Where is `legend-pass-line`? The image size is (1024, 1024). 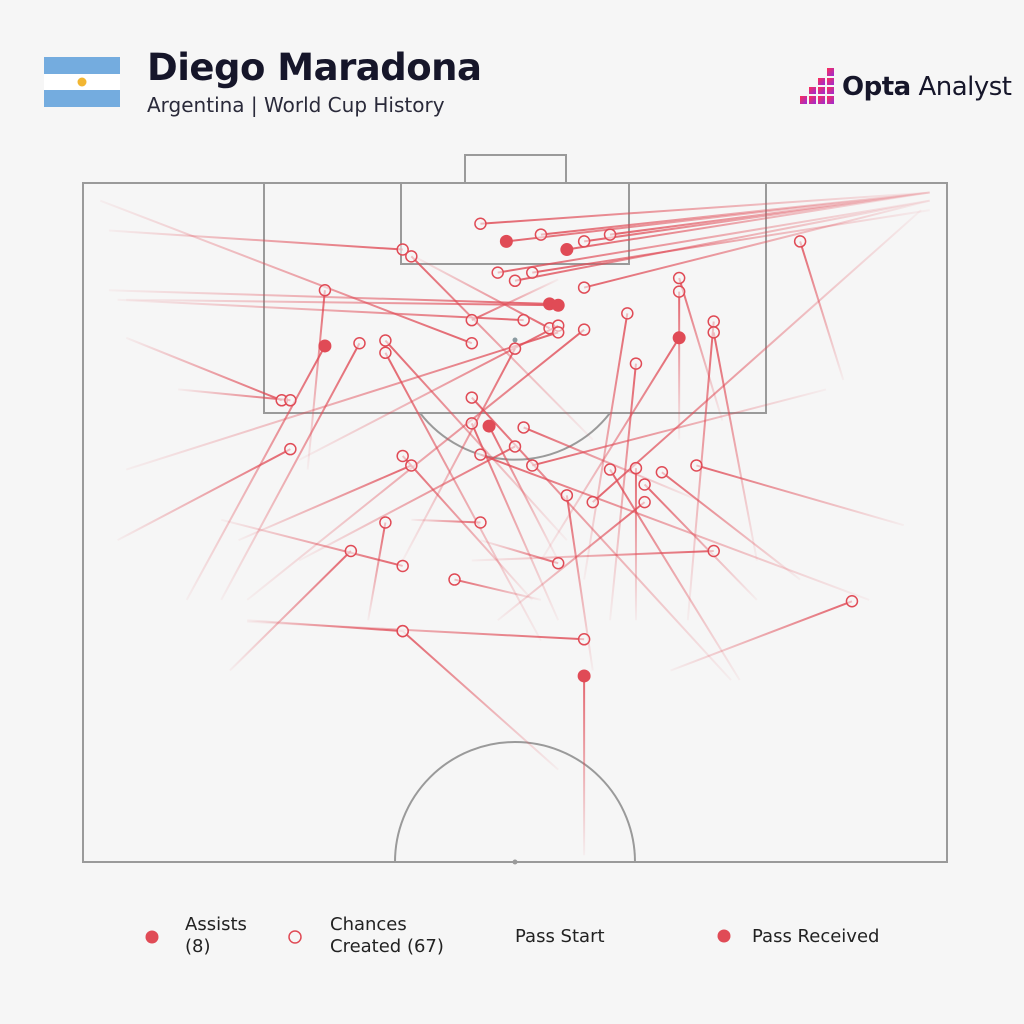 legend-pass-line is located at coordinates (676, 936).